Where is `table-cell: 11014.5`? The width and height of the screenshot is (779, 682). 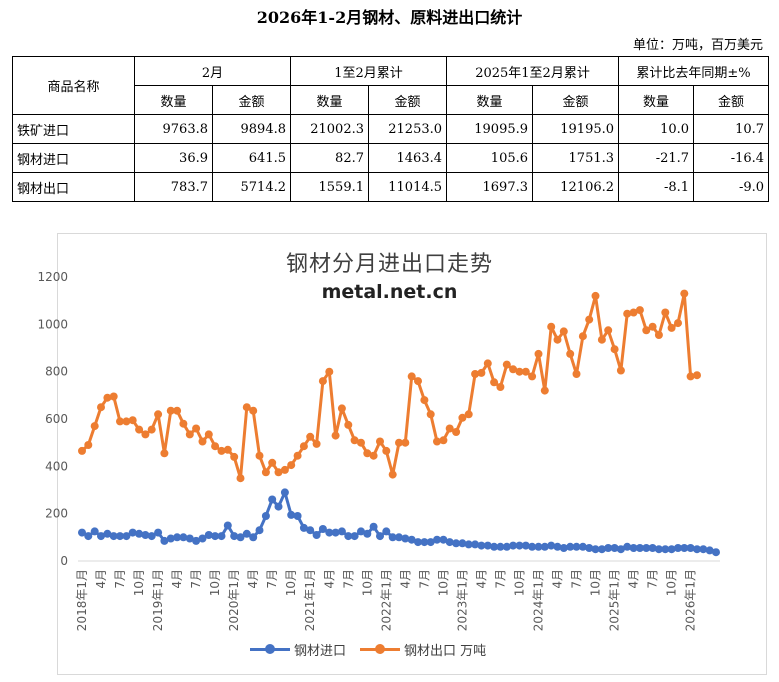
table-cell: 11014.5 is located at coordinates (407, 187).